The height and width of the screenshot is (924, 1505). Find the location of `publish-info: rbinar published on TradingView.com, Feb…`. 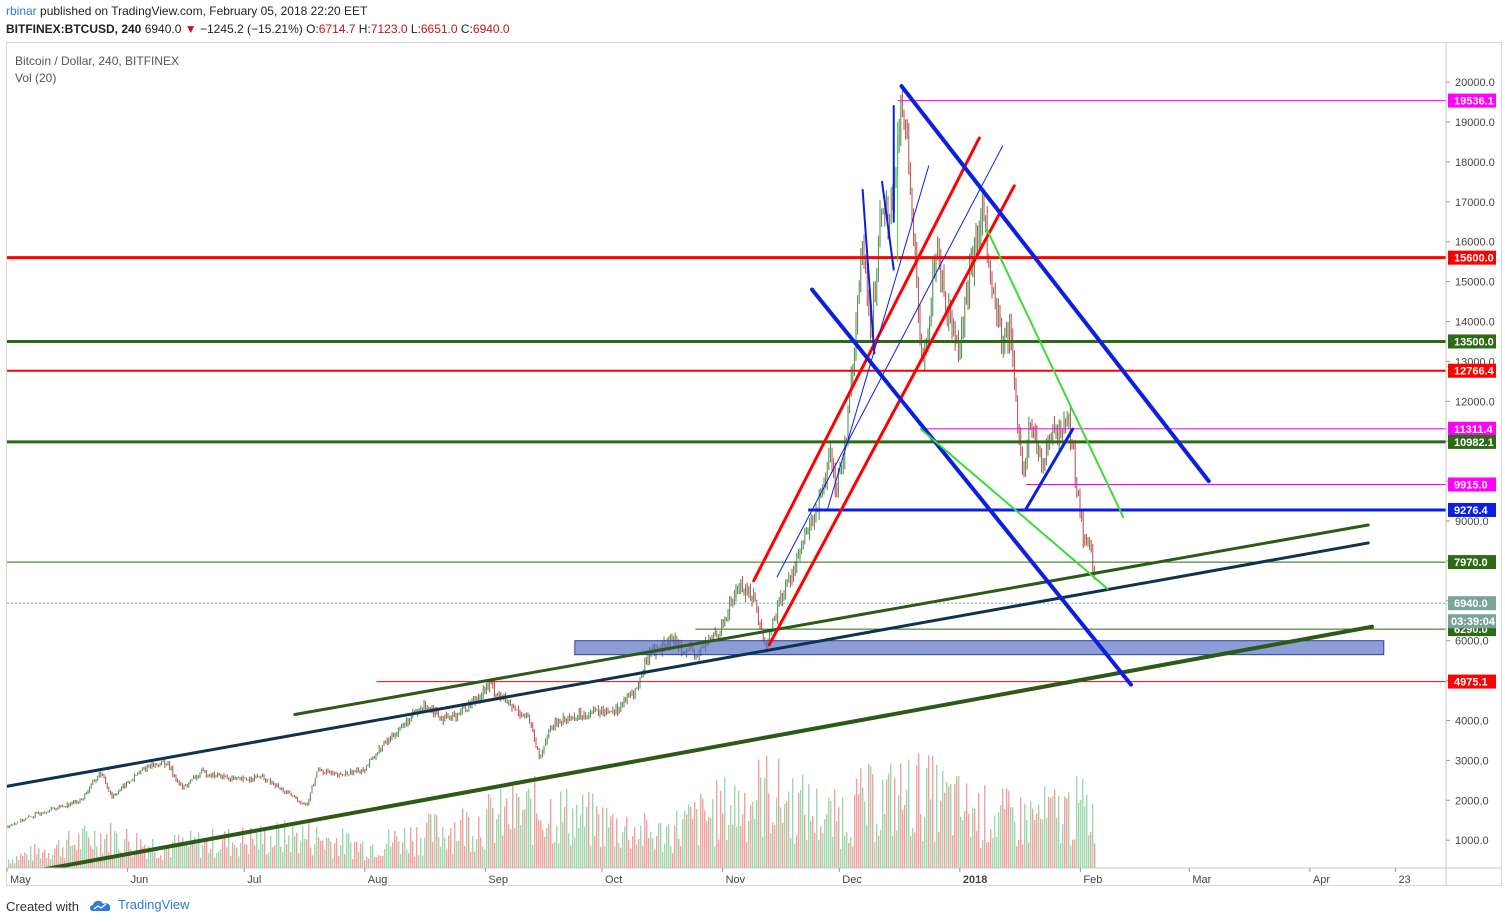

publish-info: rbinar published on TradingView.com, Feb… is located at coordinates (186, 11).